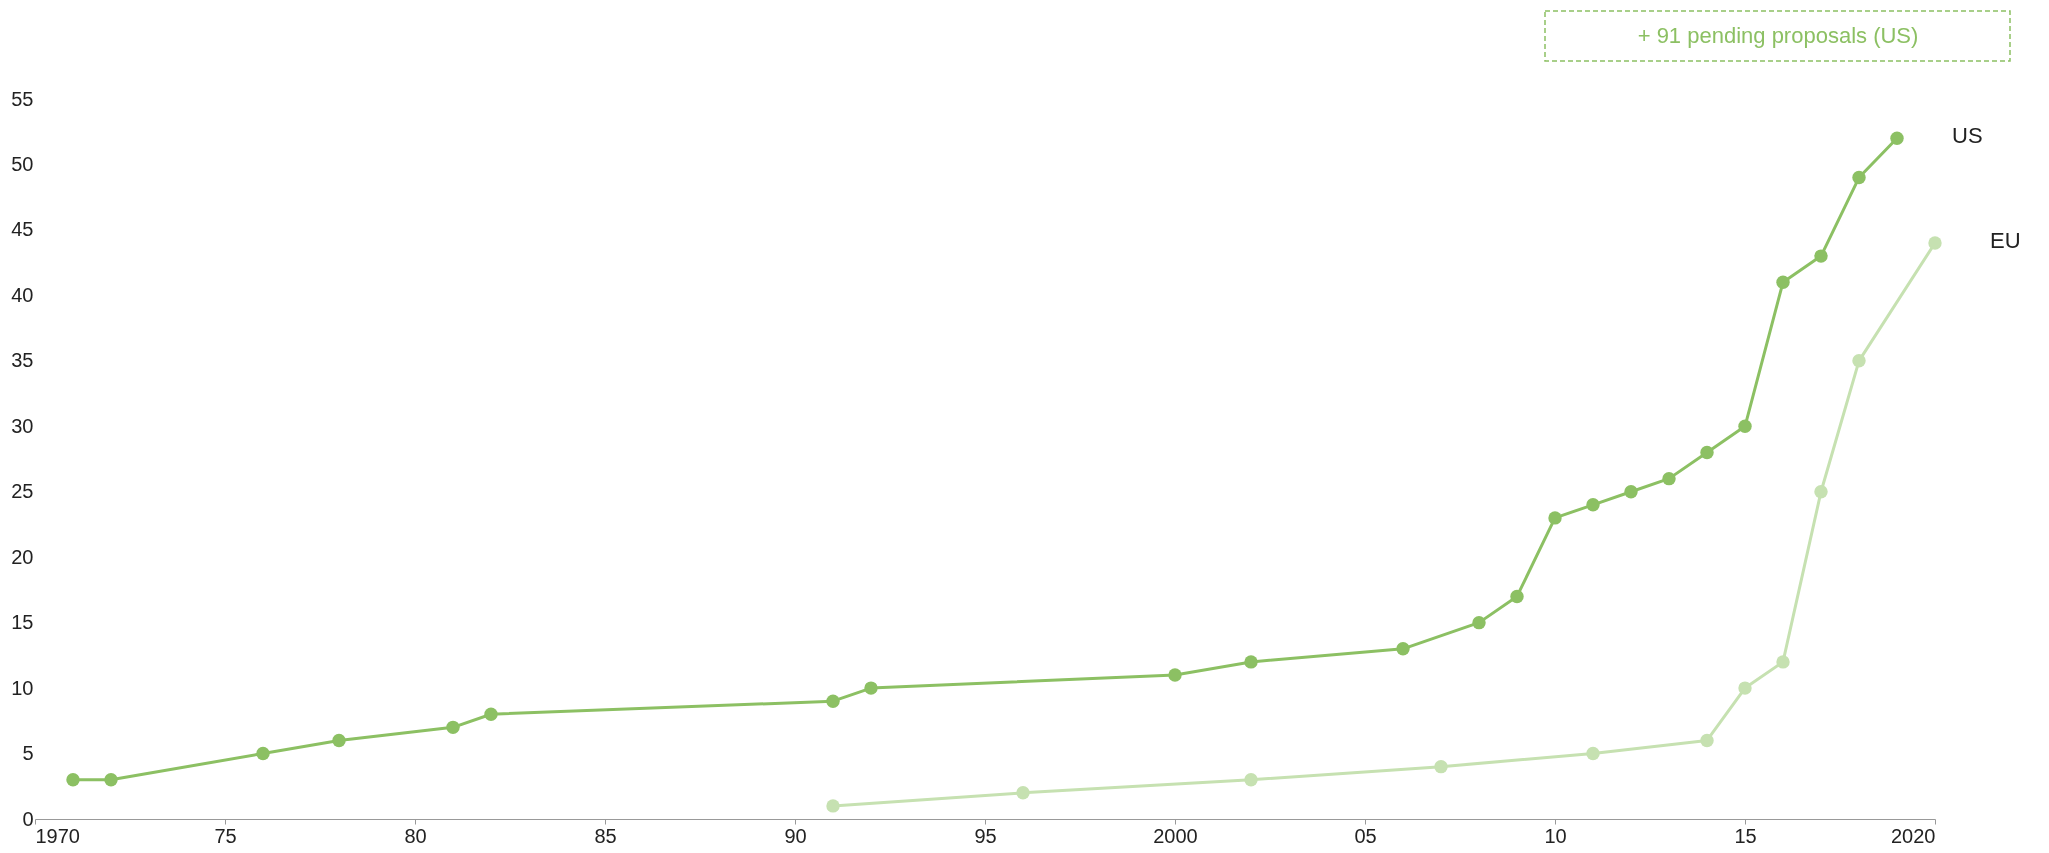 This screenshot has height=853, width=2049. What do you see at coordinates (22, 687) in the screenshot?
I see `y-tick-label: 10` at bounding box center [22, 687].